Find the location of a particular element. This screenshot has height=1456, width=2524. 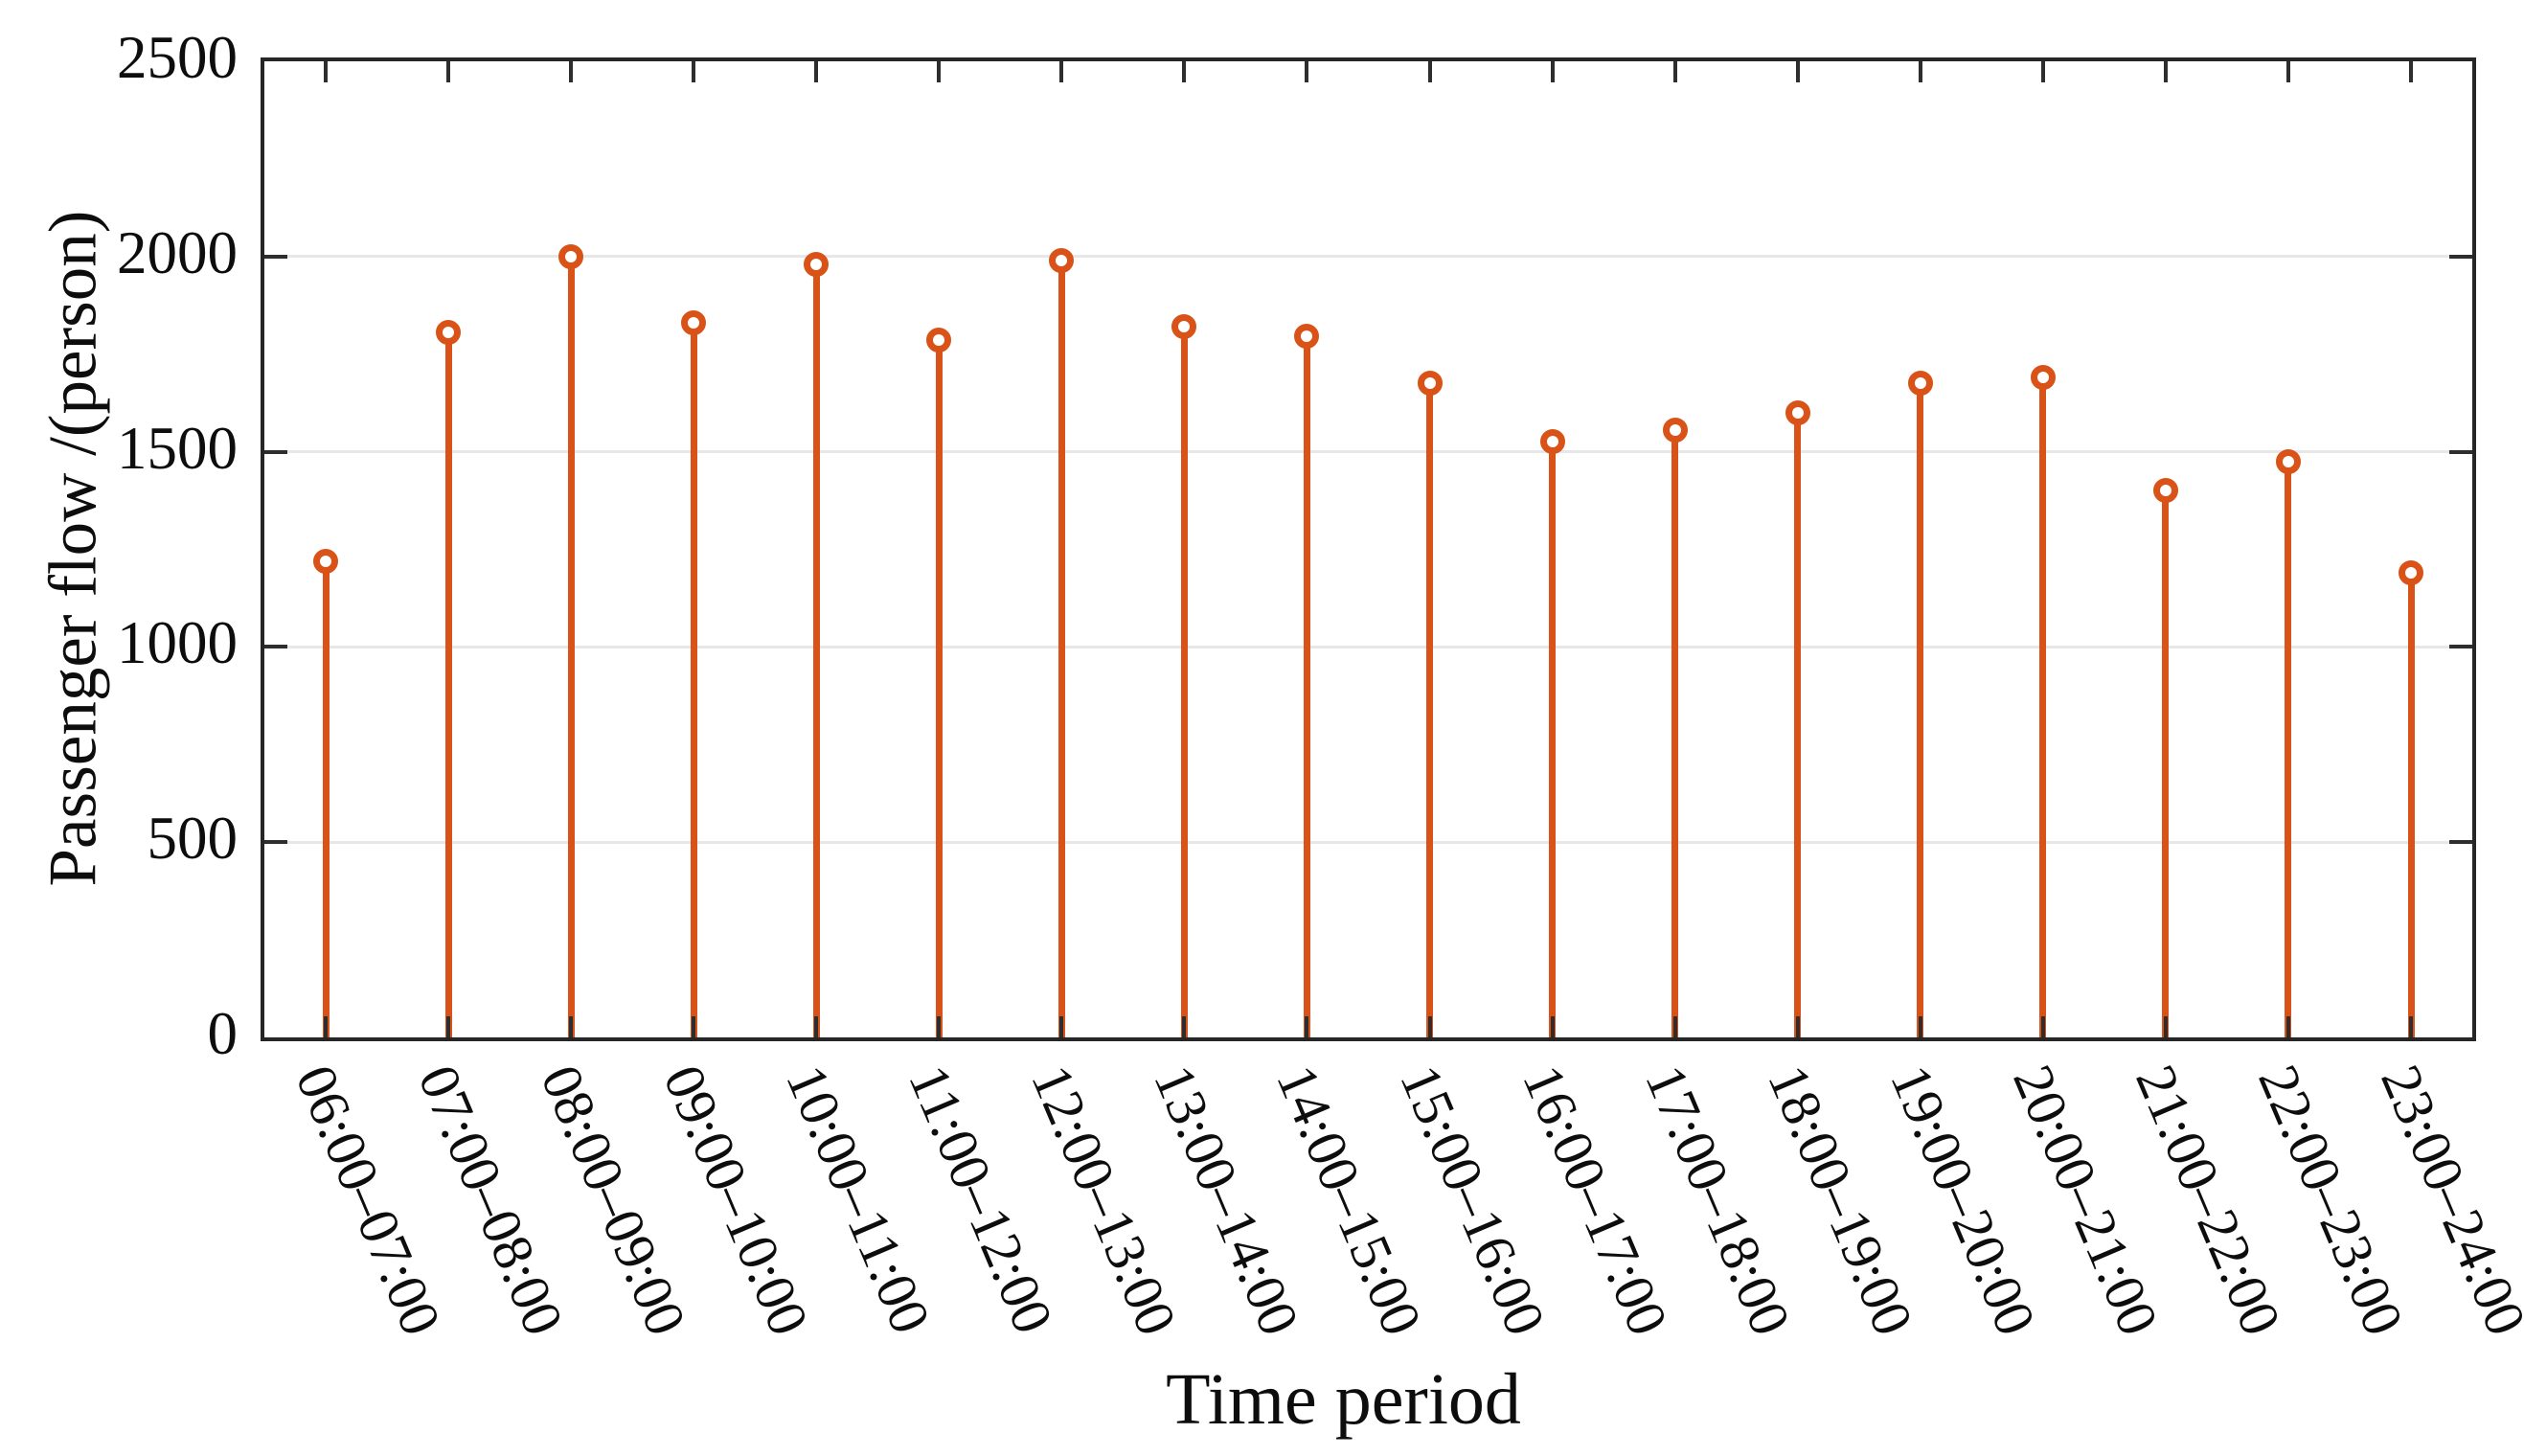

gridline-2000 is located at coordinates (1368, 257).